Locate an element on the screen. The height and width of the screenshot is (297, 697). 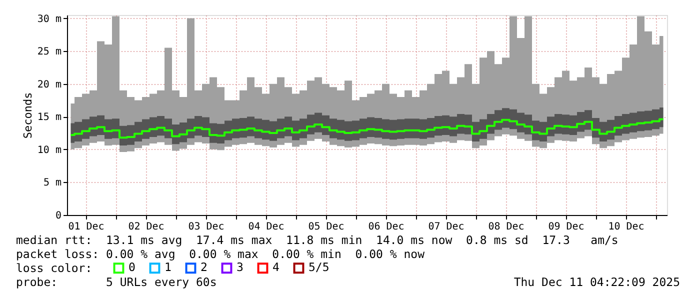
y-tick-label: 10 m is located at coordinates (49, 150).